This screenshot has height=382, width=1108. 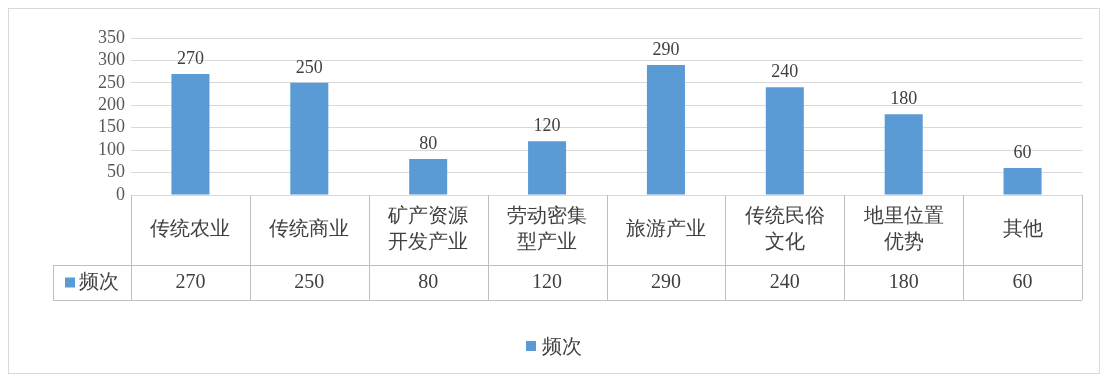 What do you see at coordinates (309, 228) in the screenshot?
I see `x-tick-label: 传统商业` at bounding box center [309, 228].